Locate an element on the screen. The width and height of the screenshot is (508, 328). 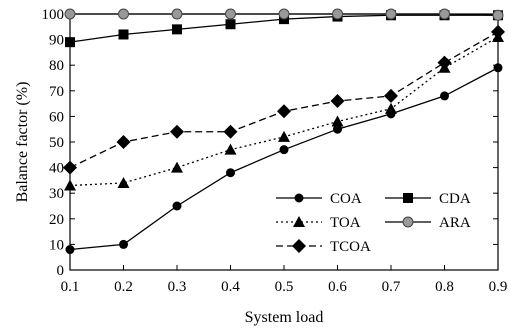
legend-label: ARA is located at coordinates (455, 223).